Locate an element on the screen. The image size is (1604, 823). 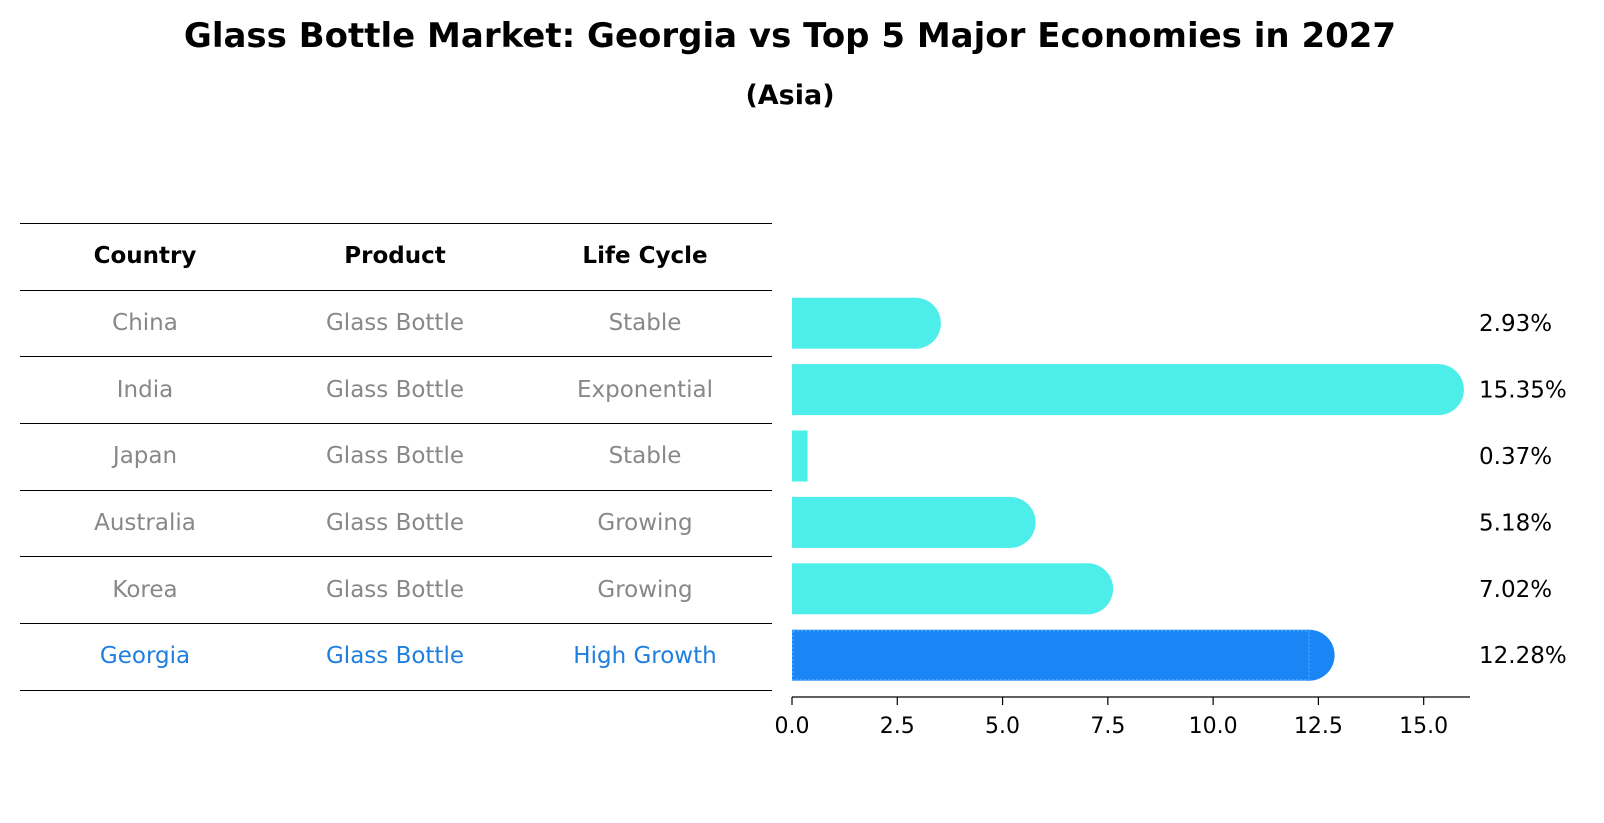
life-cycle-cell: Exponential is located at coordinates (644, 389).